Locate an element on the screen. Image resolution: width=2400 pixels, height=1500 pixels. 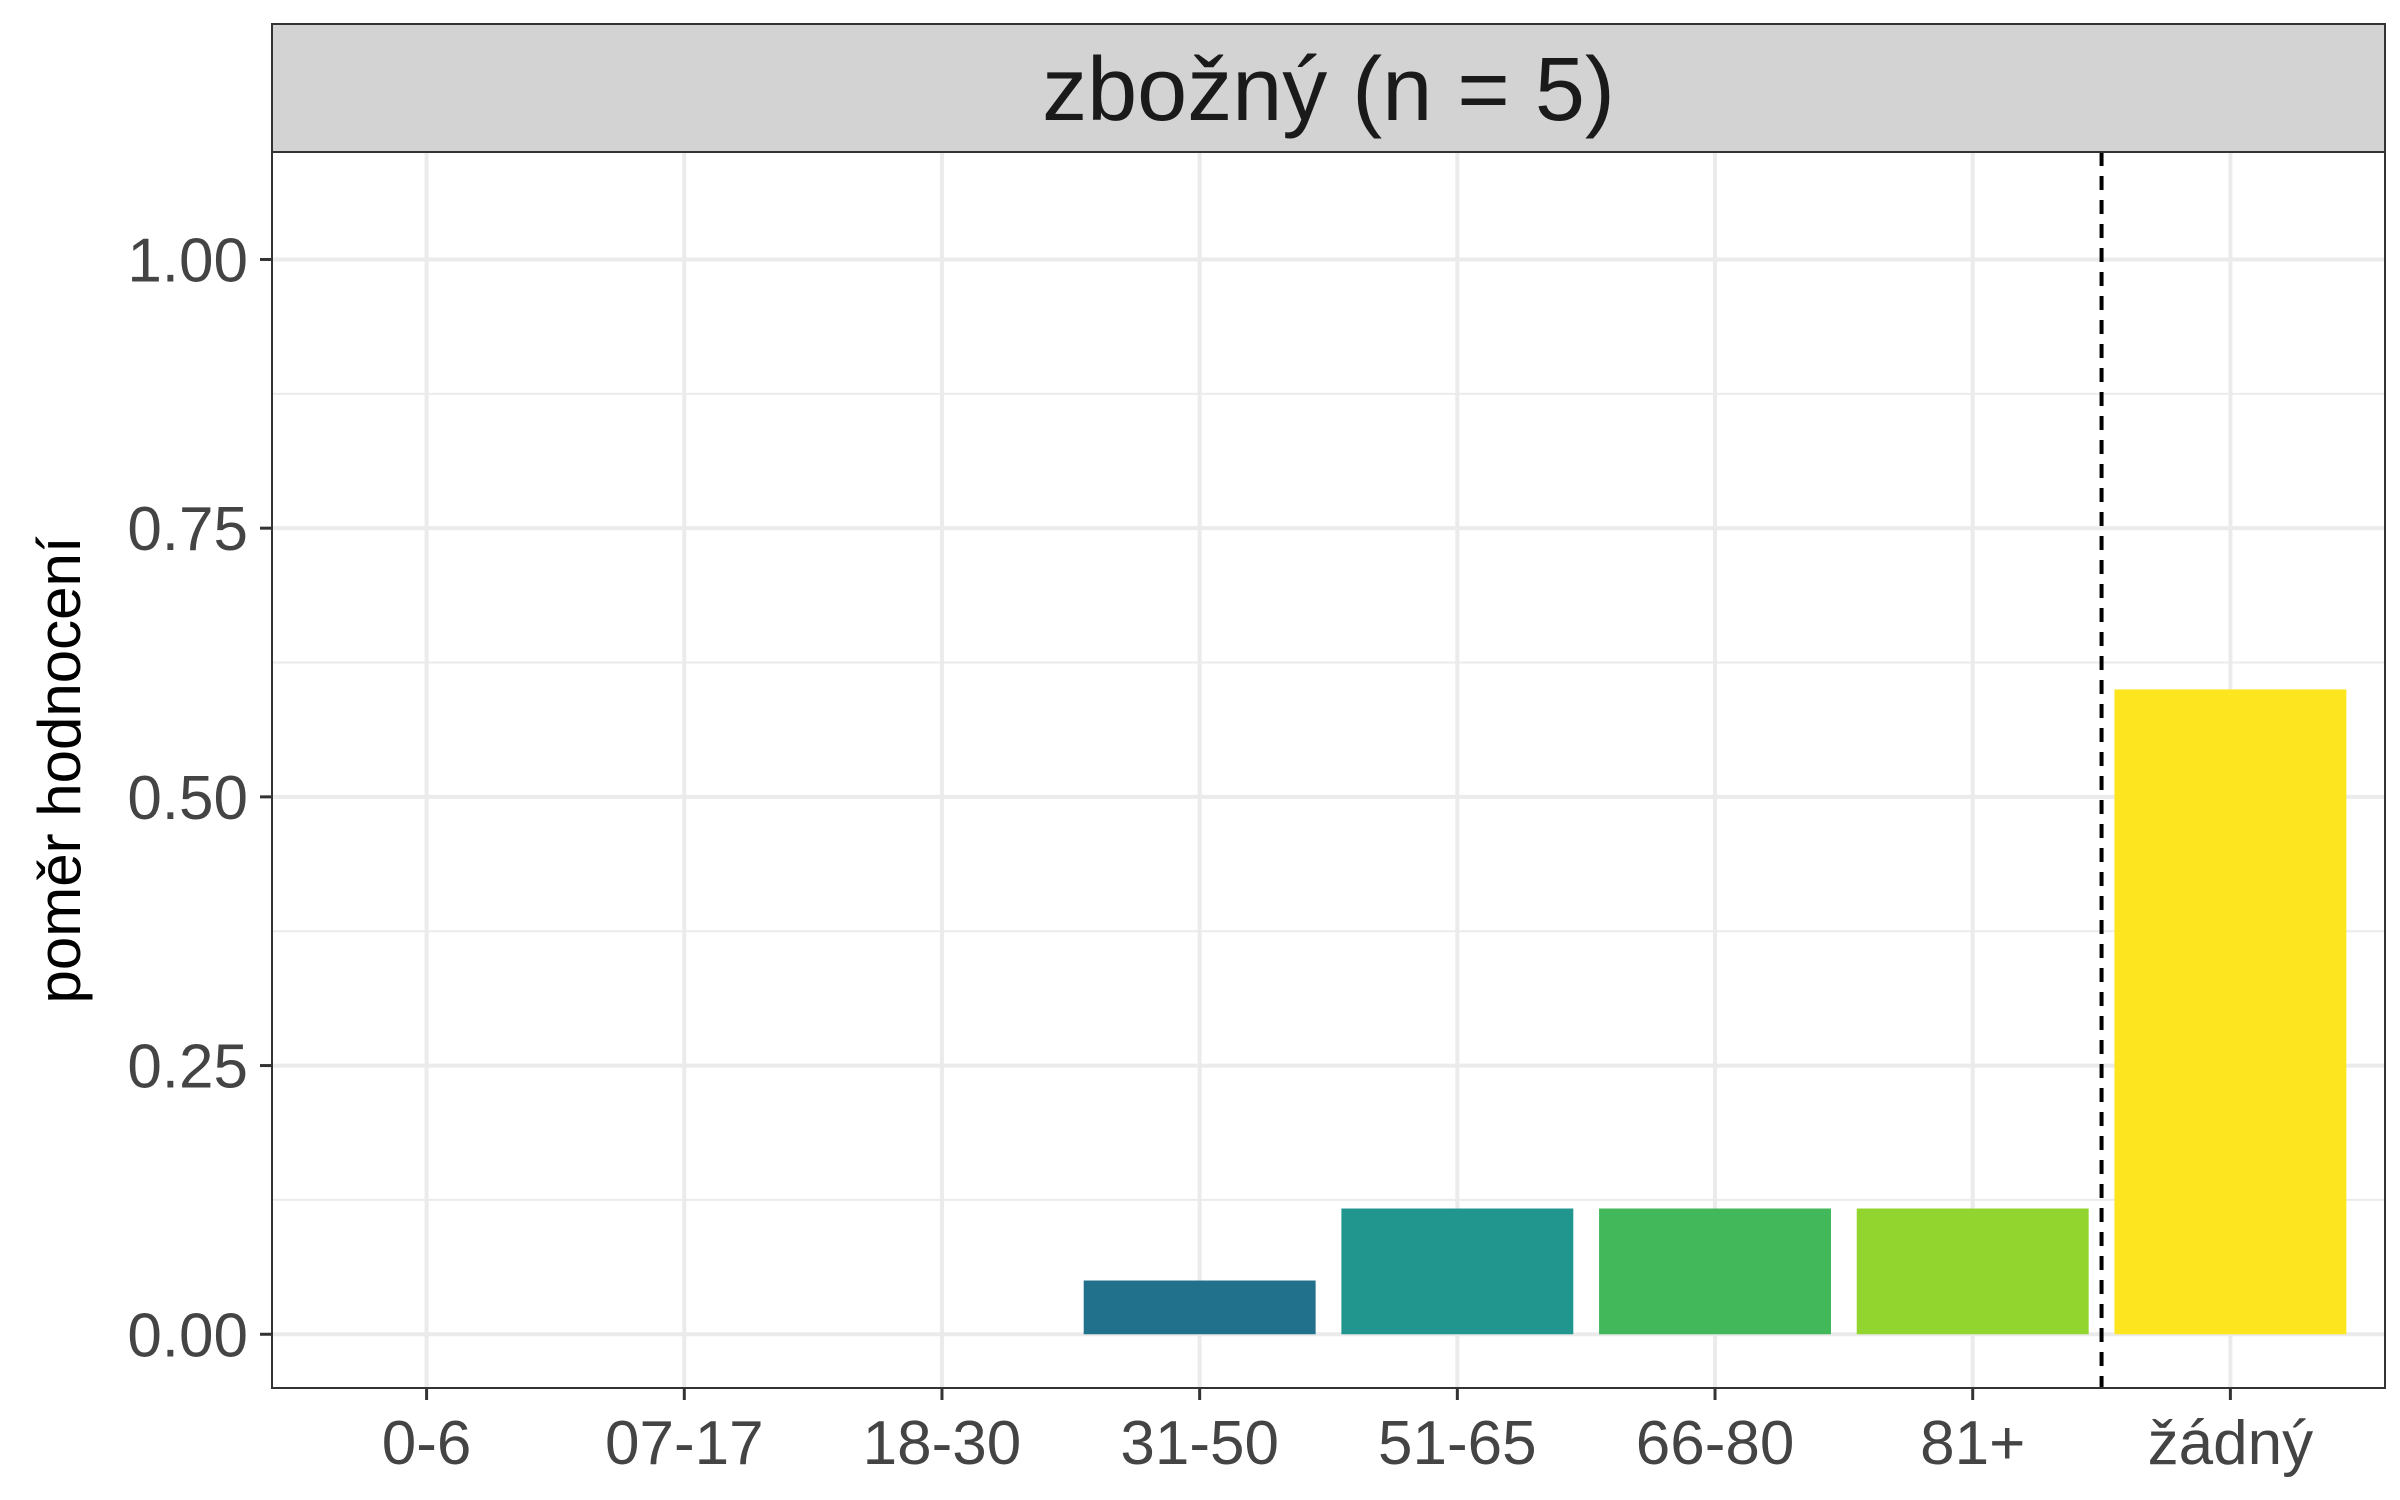
x-tick-label: 18-30 is located at coordinates (942, 1443).